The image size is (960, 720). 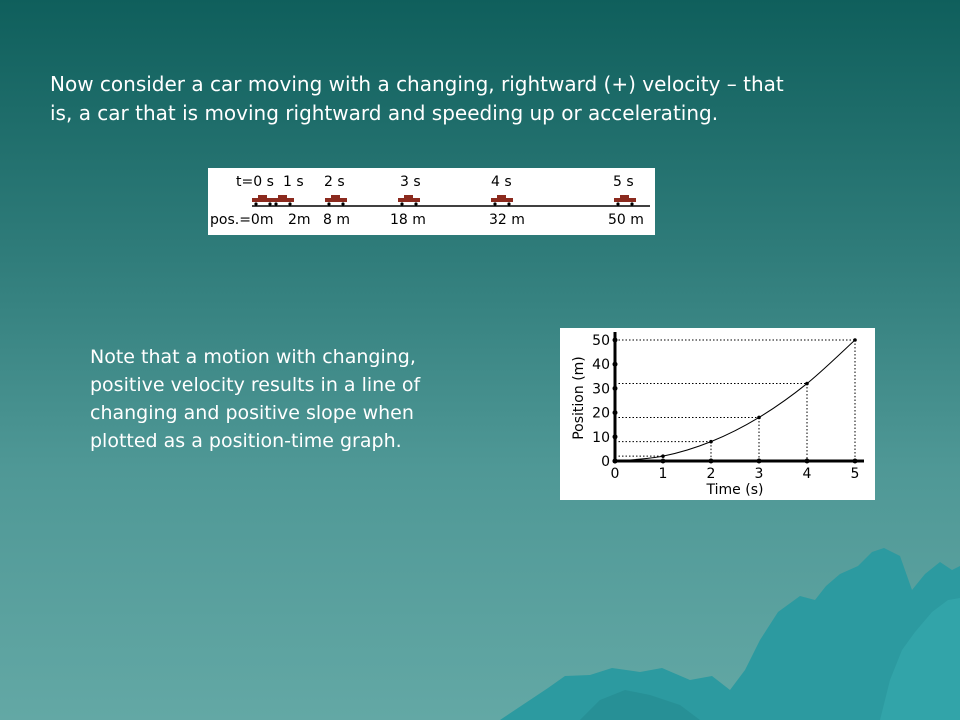 I want to click on x-tick-label-1: 1, so click(x=663, y=474).